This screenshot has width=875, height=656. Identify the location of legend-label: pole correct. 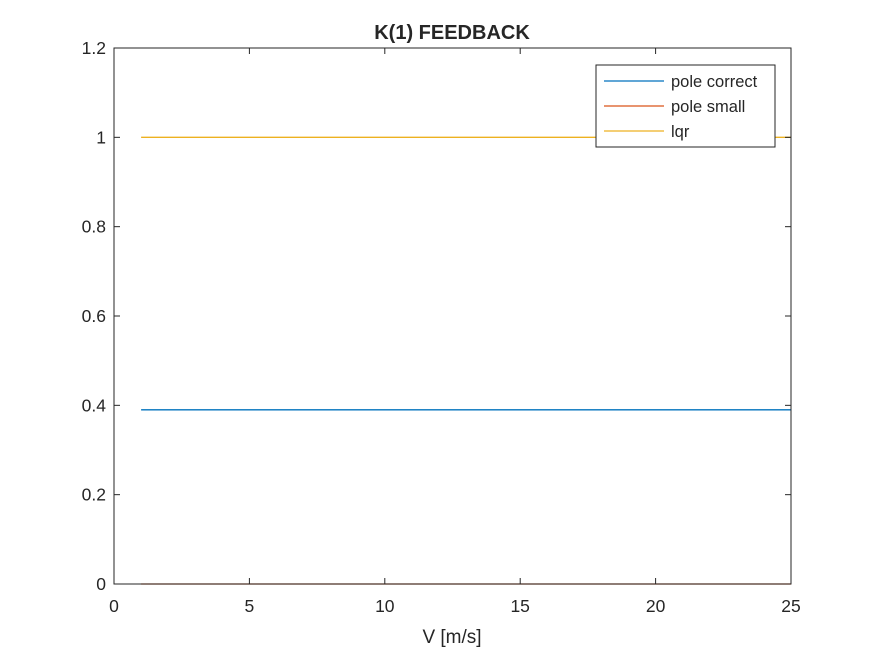
(714, 82).